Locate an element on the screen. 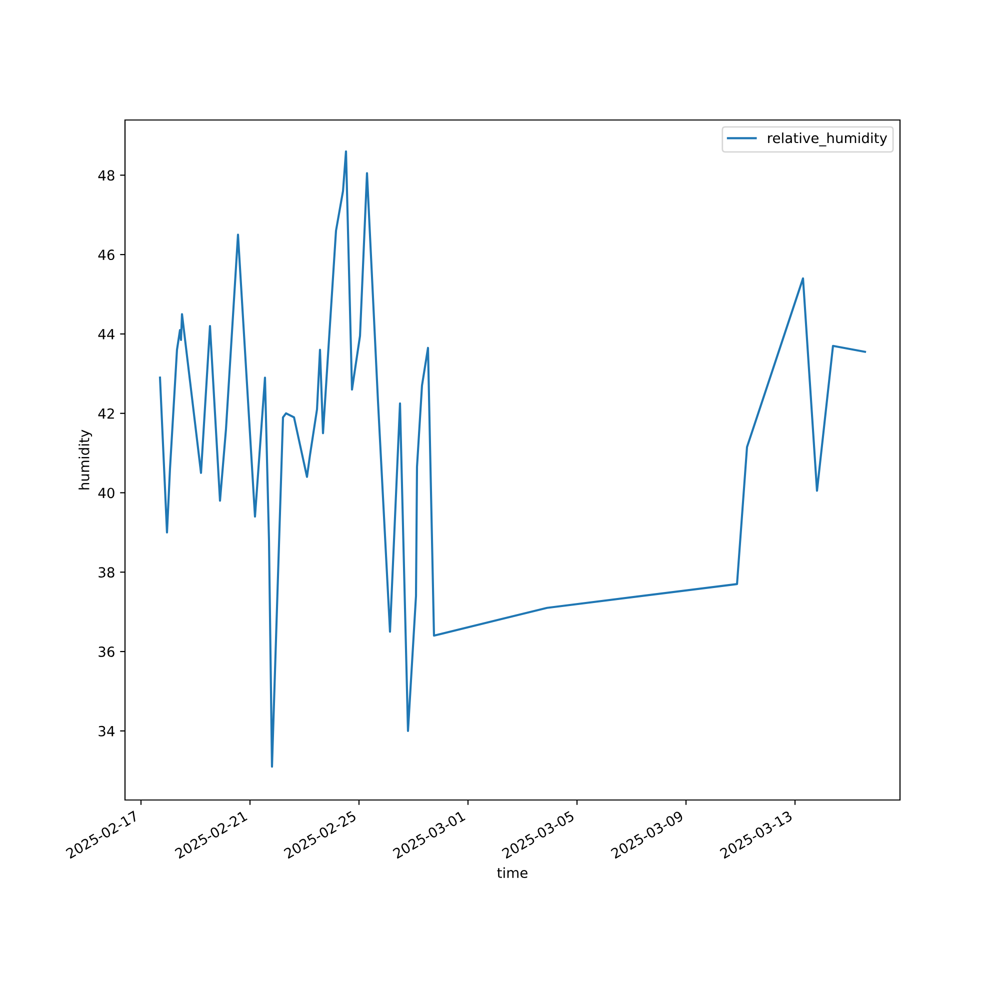 The width and height of the screenshot is (1000, 1000). y-tick-label: 36 is located at coordinates (106, 652).